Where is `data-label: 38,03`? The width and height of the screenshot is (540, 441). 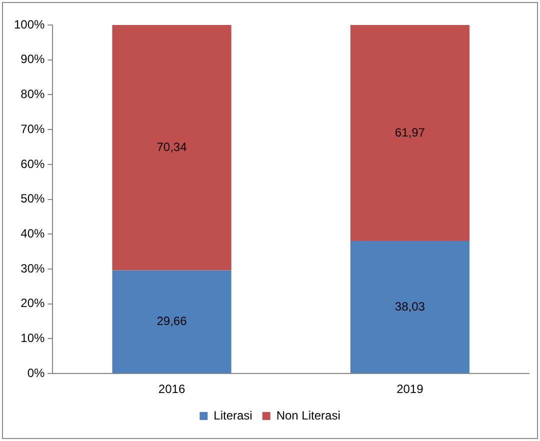 data-label: 38,03 is located at coordinates (410, 306).